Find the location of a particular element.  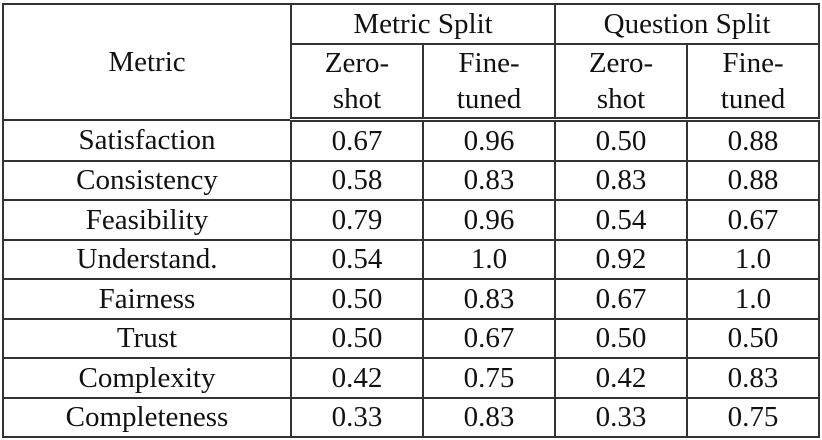

metric-split-header: Metric Split is located at coordinates (423, 24).